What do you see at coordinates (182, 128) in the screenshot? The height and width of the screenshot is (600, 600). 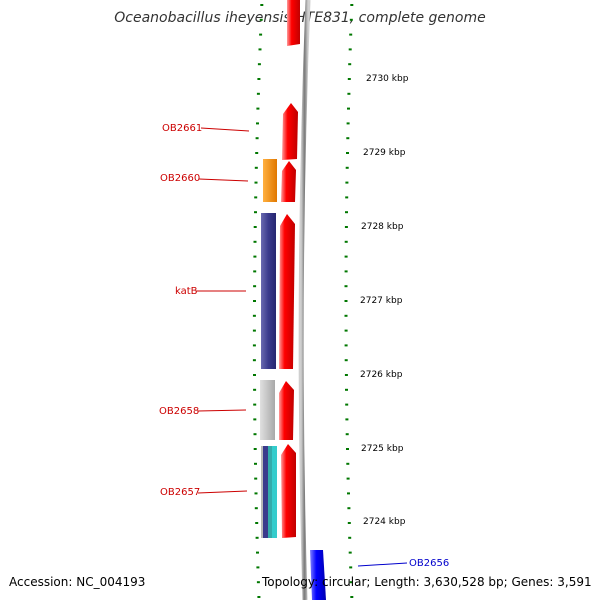 I see `gene-label-ob2661: OB2661` at bounding box center [182, 128].